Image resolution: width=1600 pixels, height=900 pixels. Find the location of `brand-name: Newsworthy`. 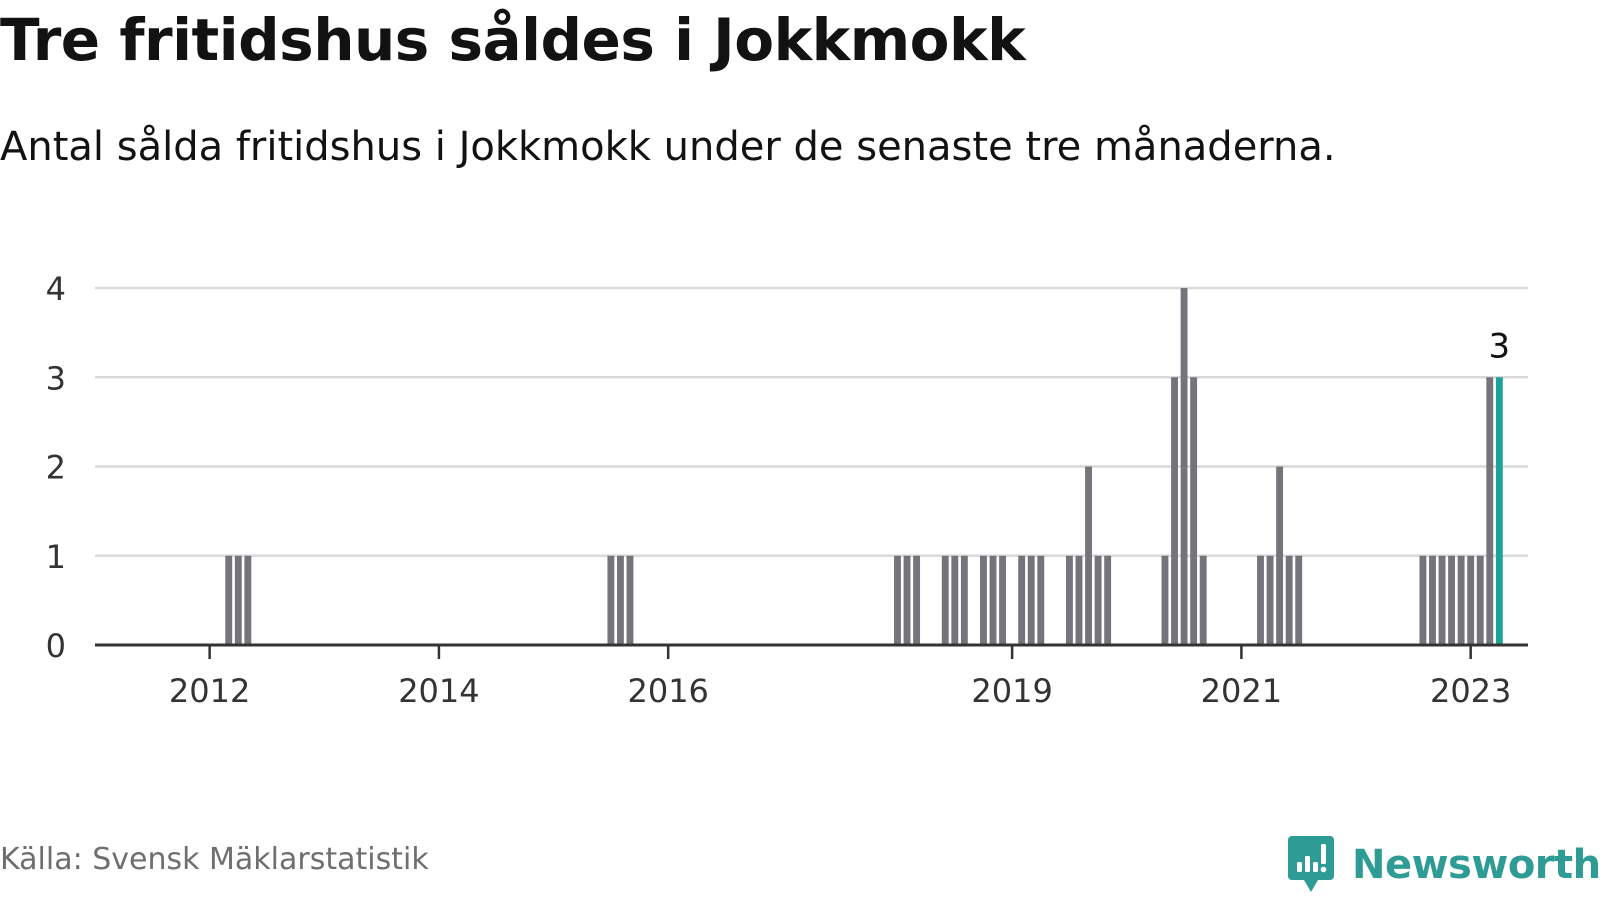

brand-name: Newsworthy is located at coordinates (1476, 865).